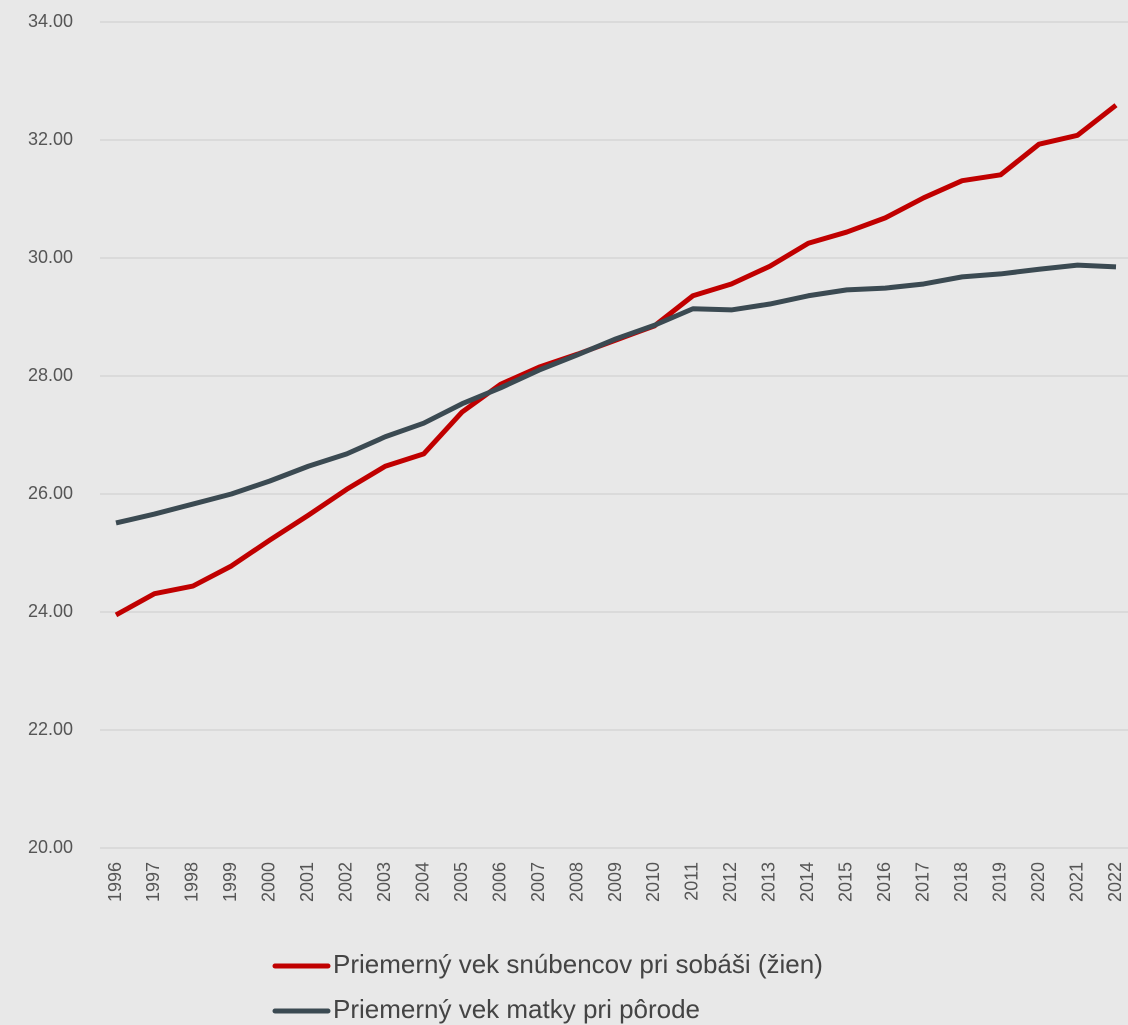 The width and height of the screenshot is (1128, 1025). What do you see at coordinates (615, 882) in the screenshot?
I see `x-tick-label: 2009` at bounding box center [615, 882].